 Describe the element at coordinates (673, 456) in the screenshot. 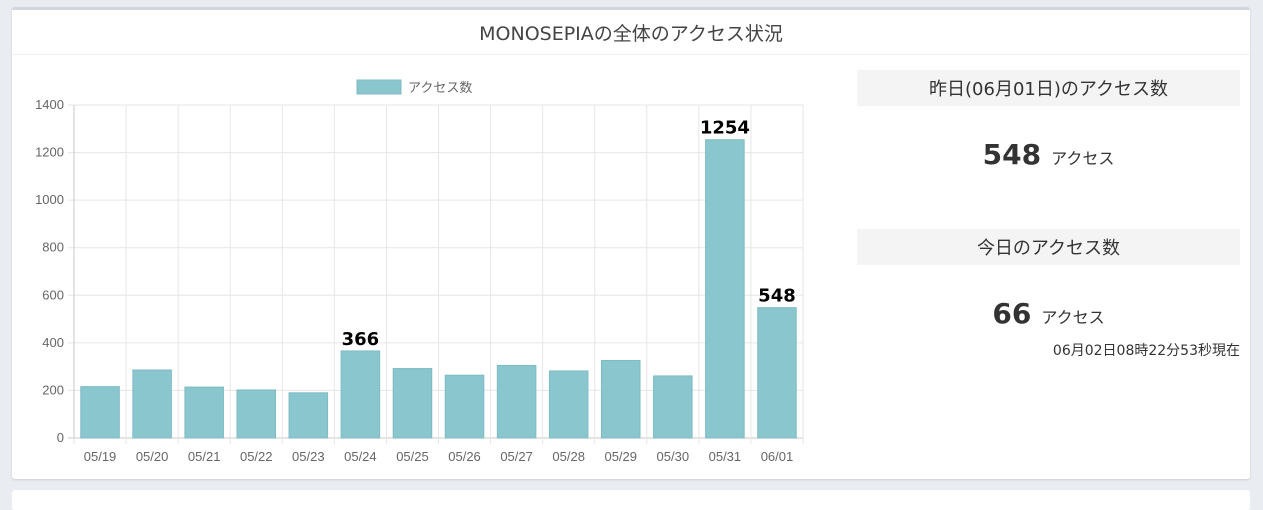

I see `x-tick-label: 05/30` at that location.